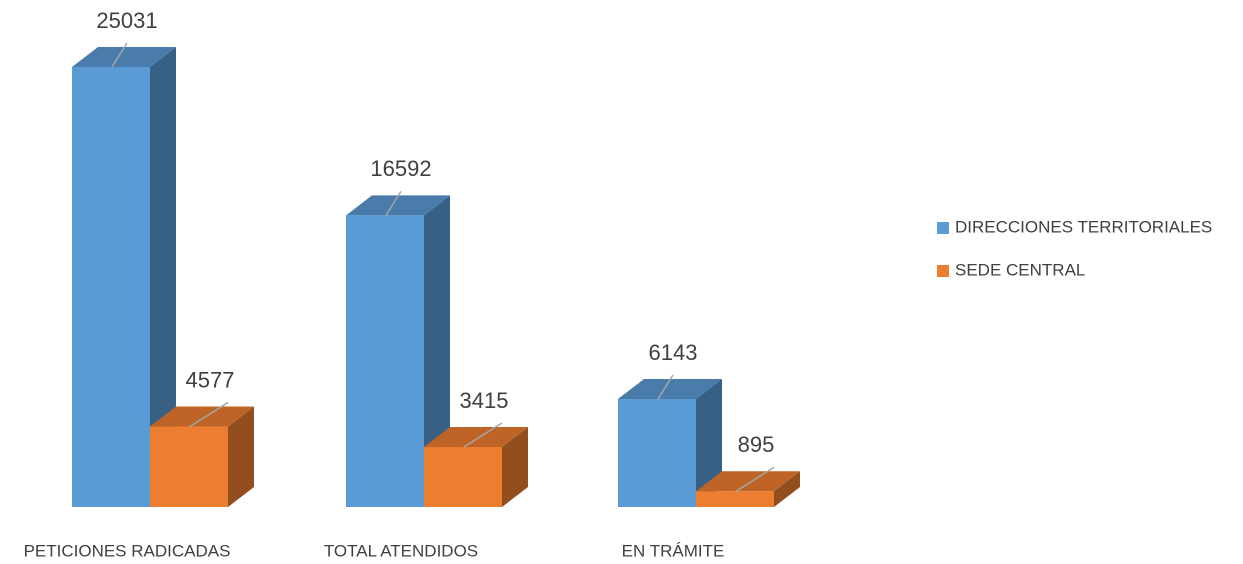 This screenshot has height=564, width=1243. Describe the element at coordinates (126, 20) in the screenshot. I see `data-label: 25031` at that location.